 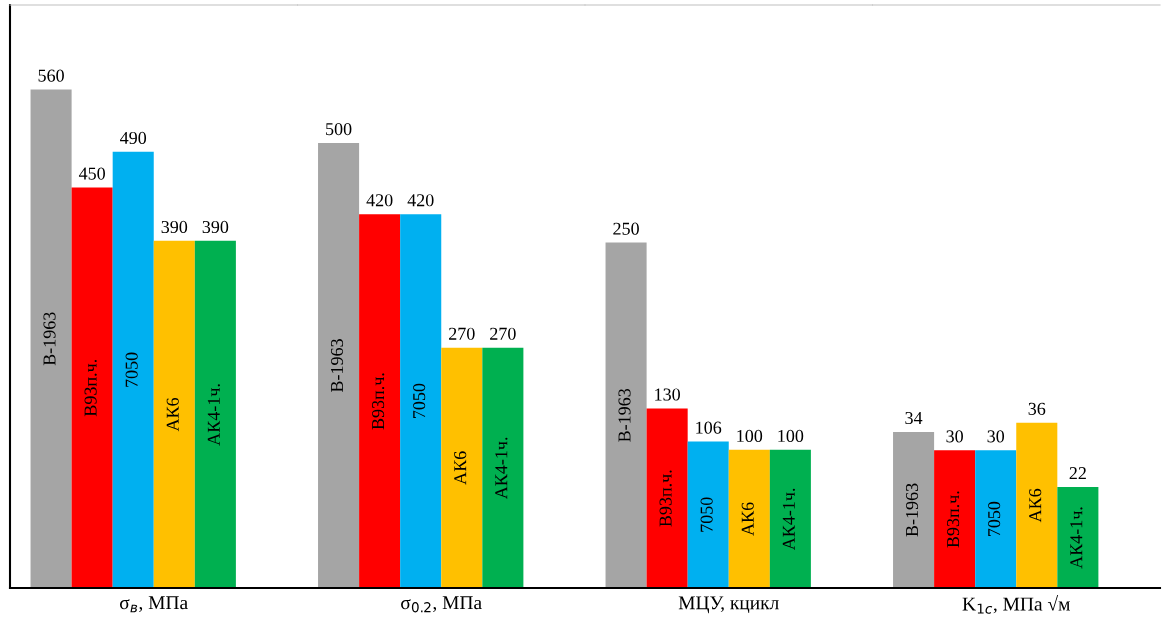 I want to click on x-axis-title: МЦУ, кцикл, so click(x=728, y=605).